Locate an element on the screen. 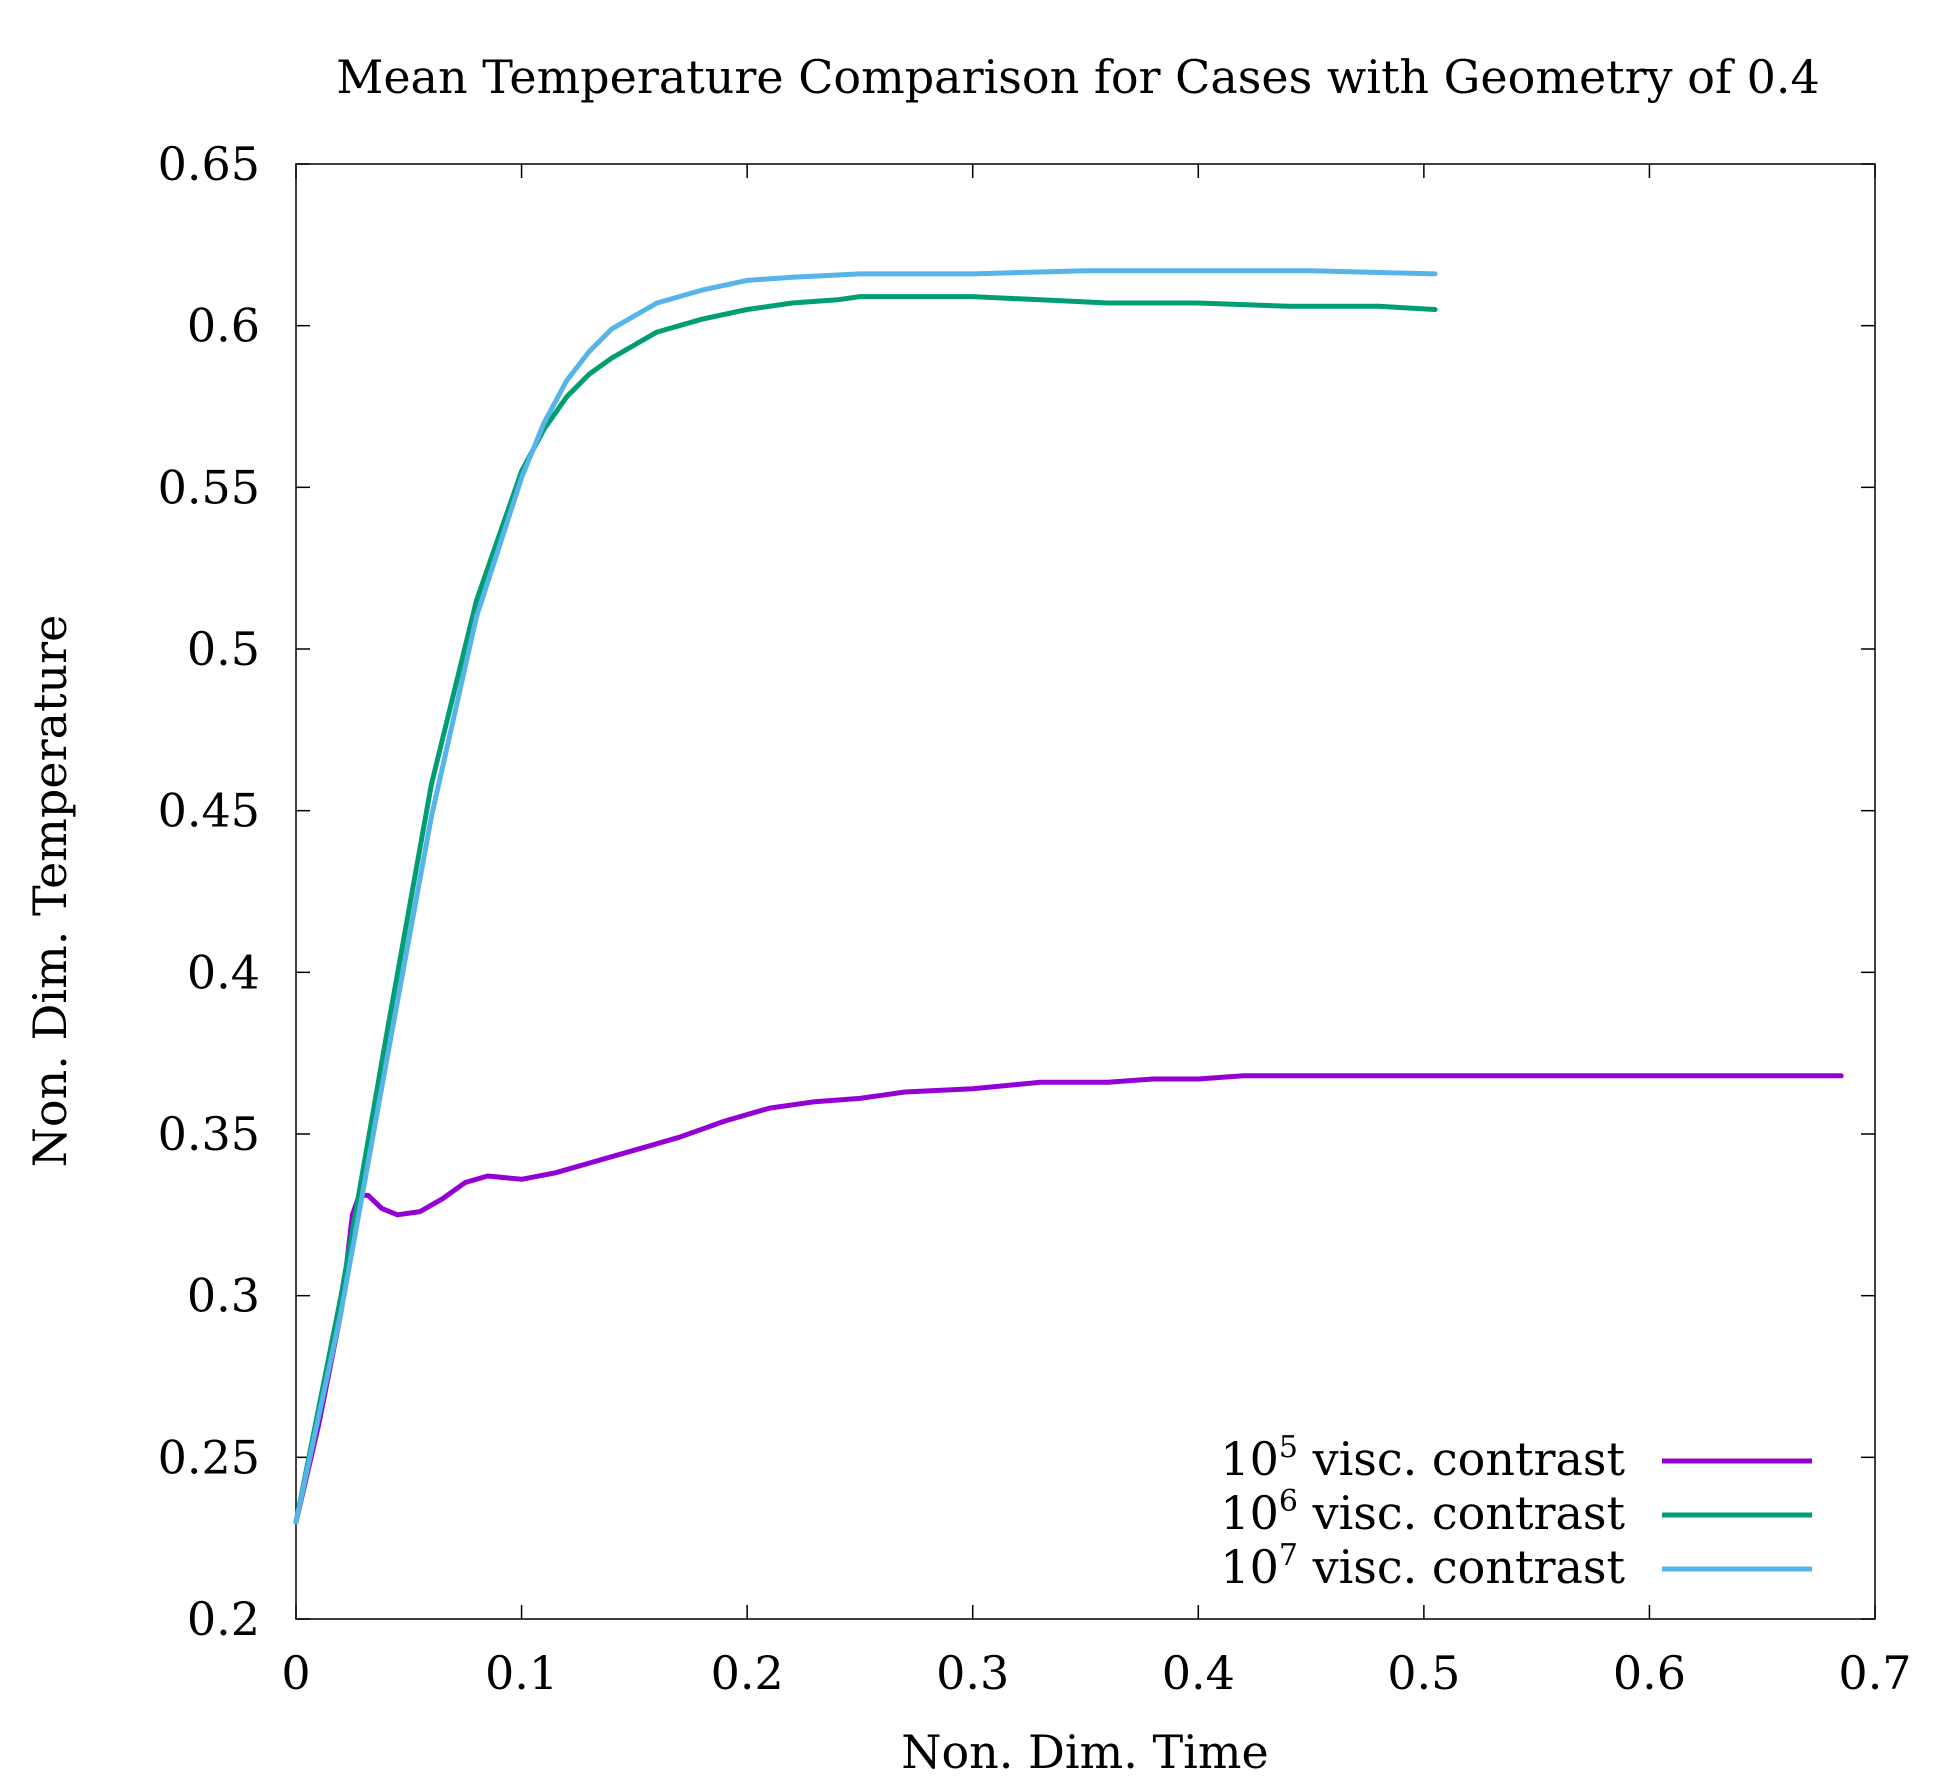 The width and height of the screenshot is (1955, 1777). y-axis-label: Non. Dim. Temperature is located at coordinates (50, 891).